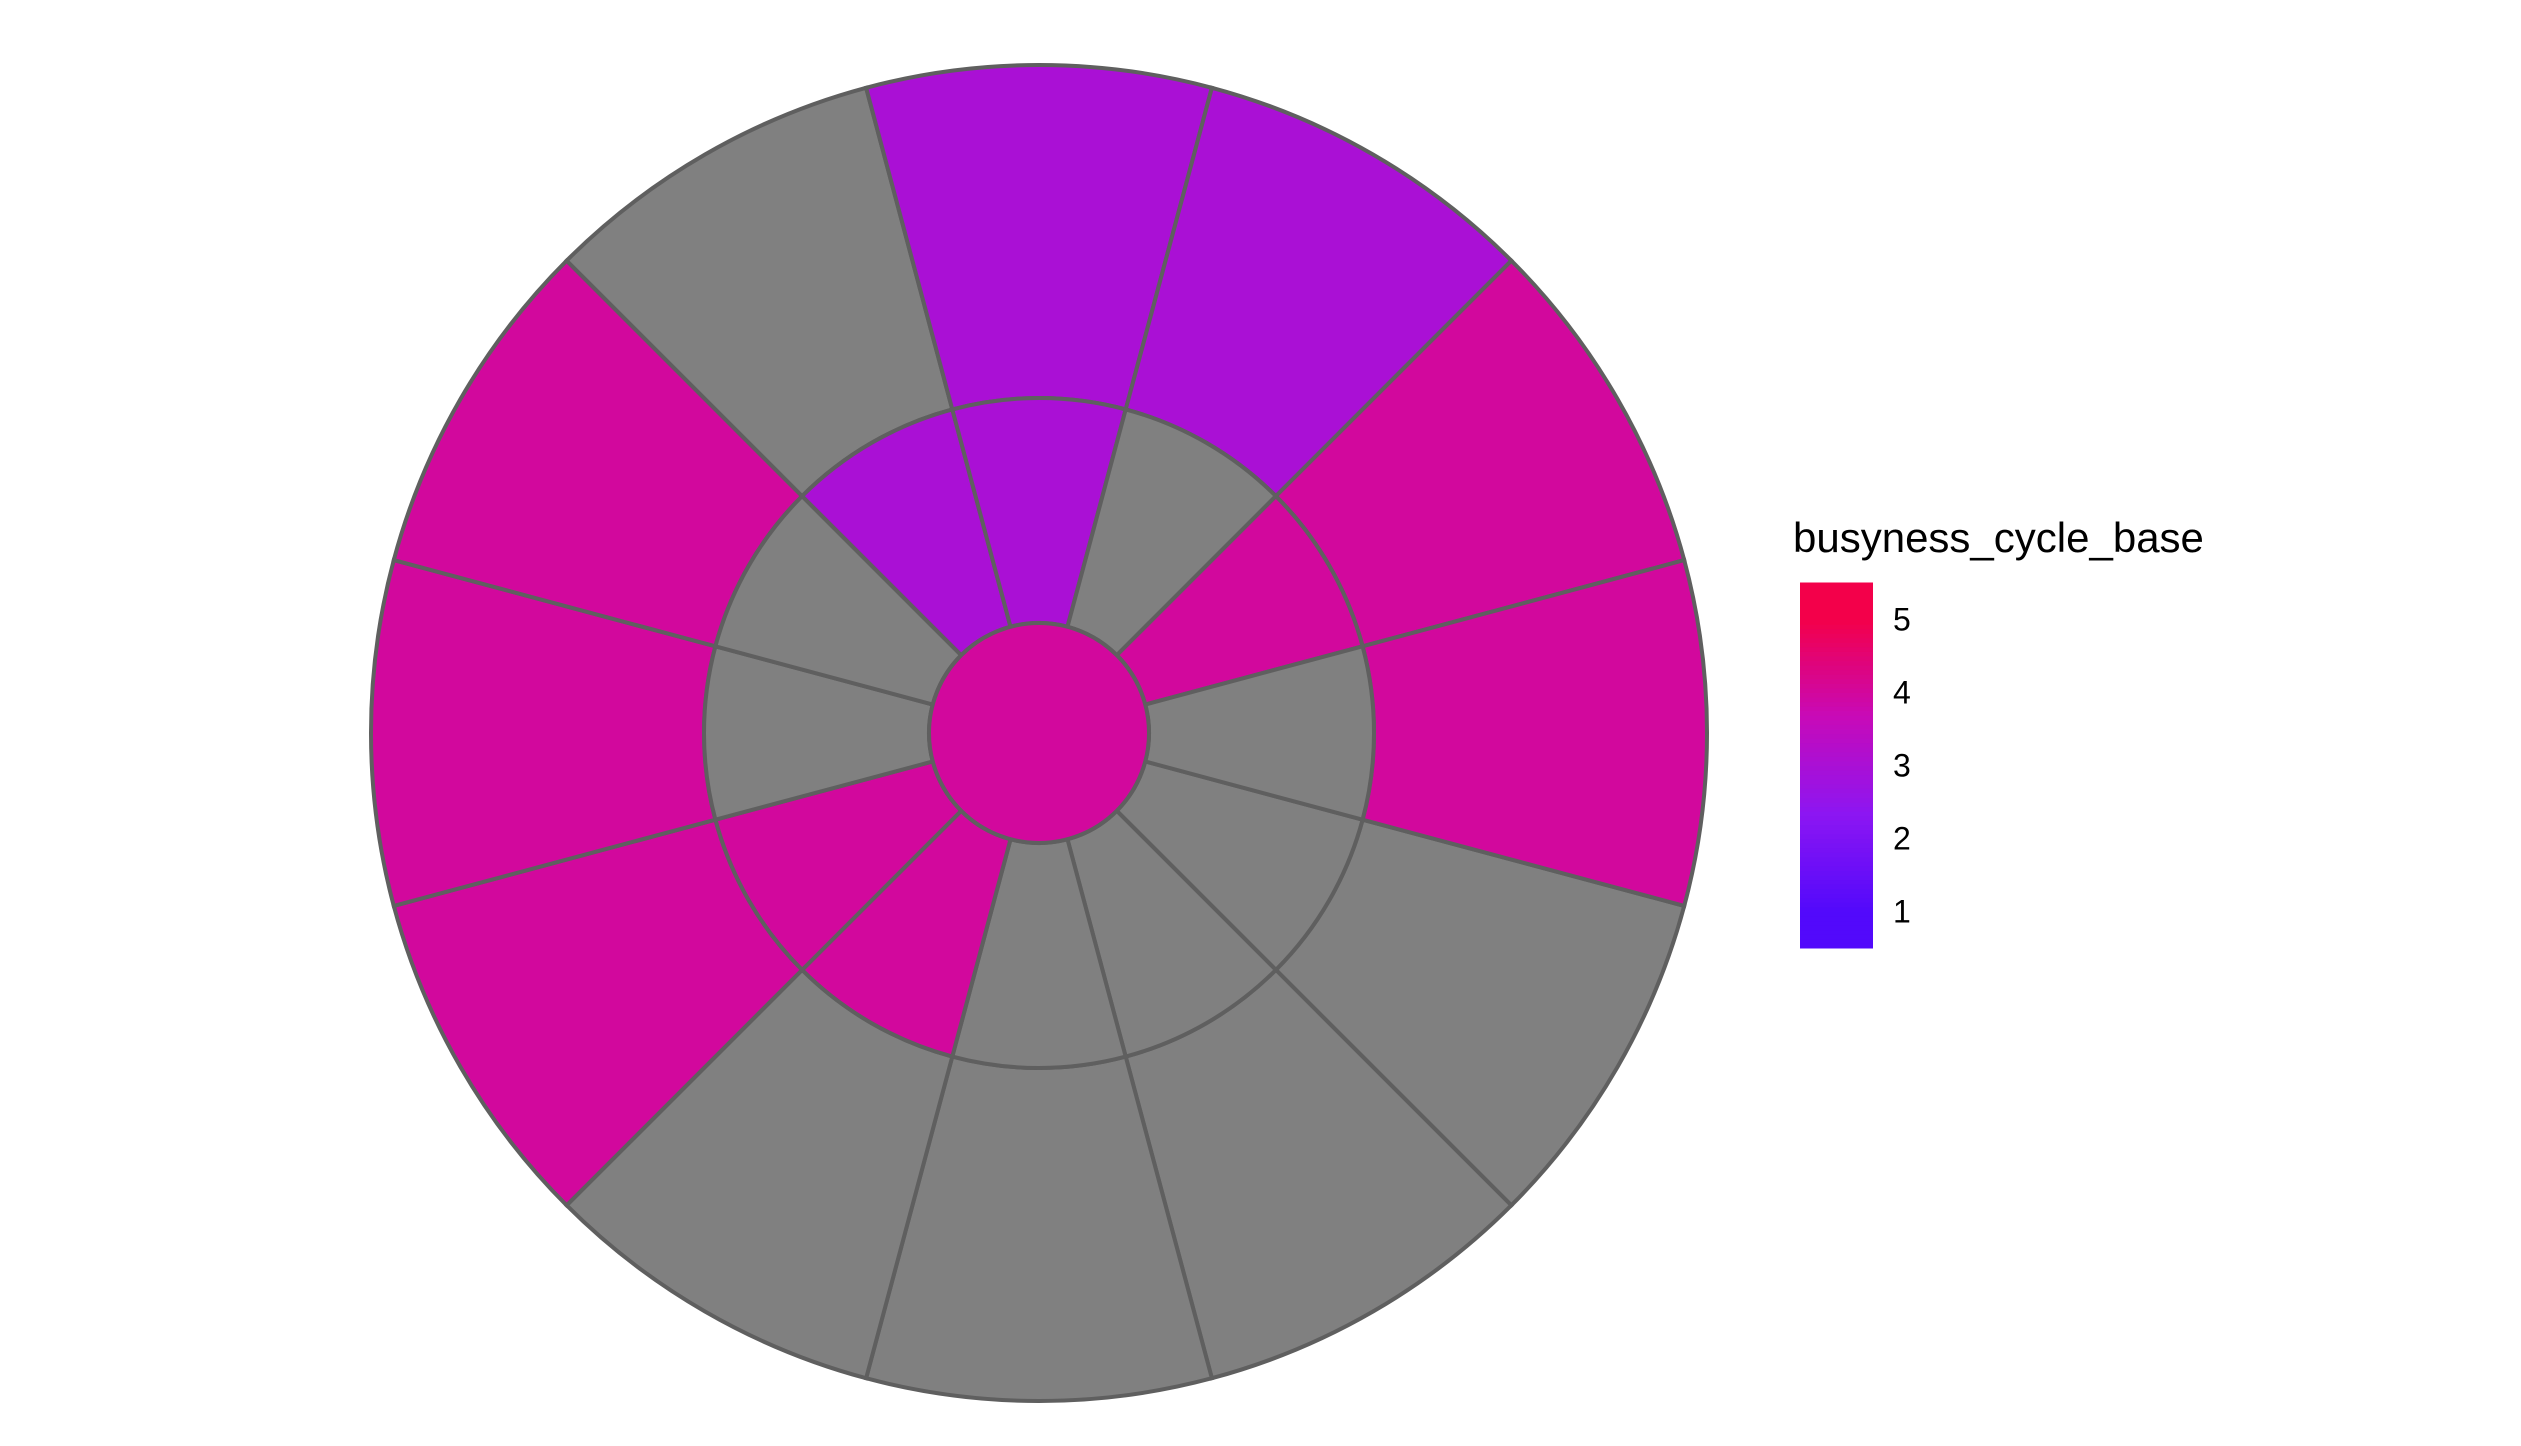  What do you see at coordinates (1998, 731) in the screenshot?
I see `legend: busyness_cycle_base 1 2 3 4 5` at bounding box center [1998, 731].